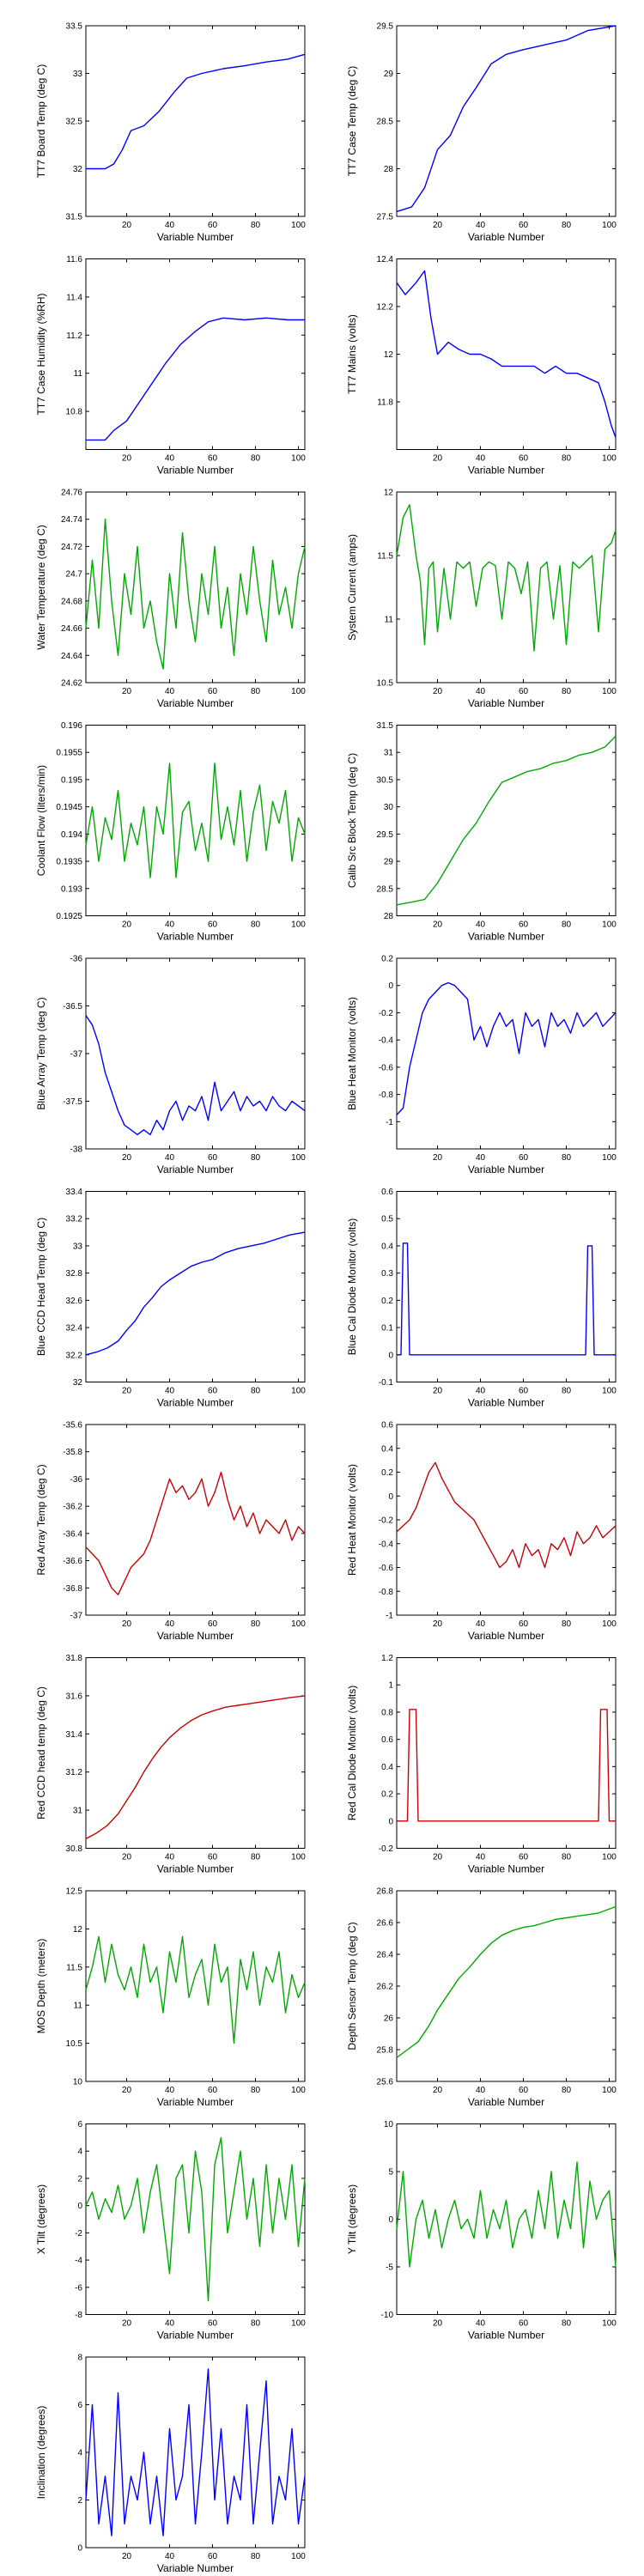  What do you see at coordinates (74, 1301) in the screenshot?
I see `y-tick-label: 32.6` at bounding box center [74, 1301].